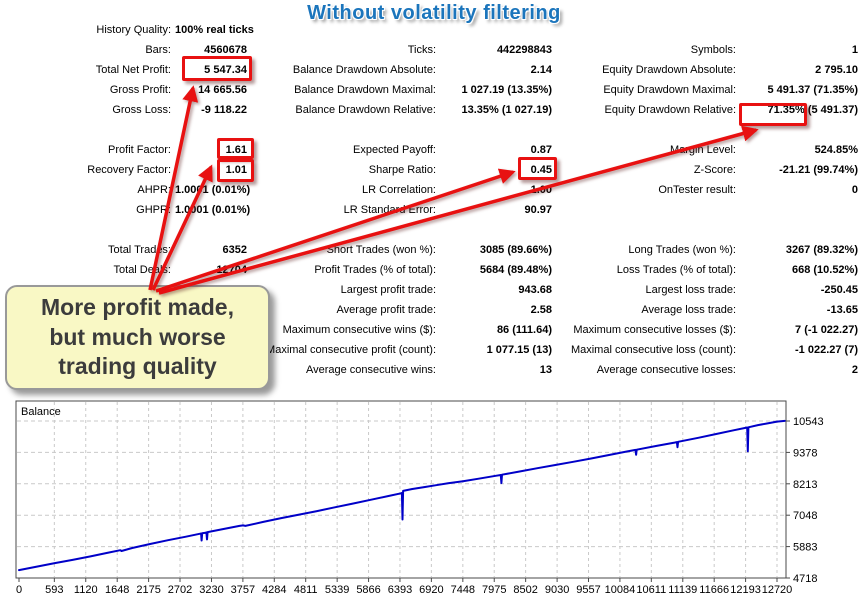  I want to click on stat-value: 5 491.37 (71.35%), so click(812, 90).